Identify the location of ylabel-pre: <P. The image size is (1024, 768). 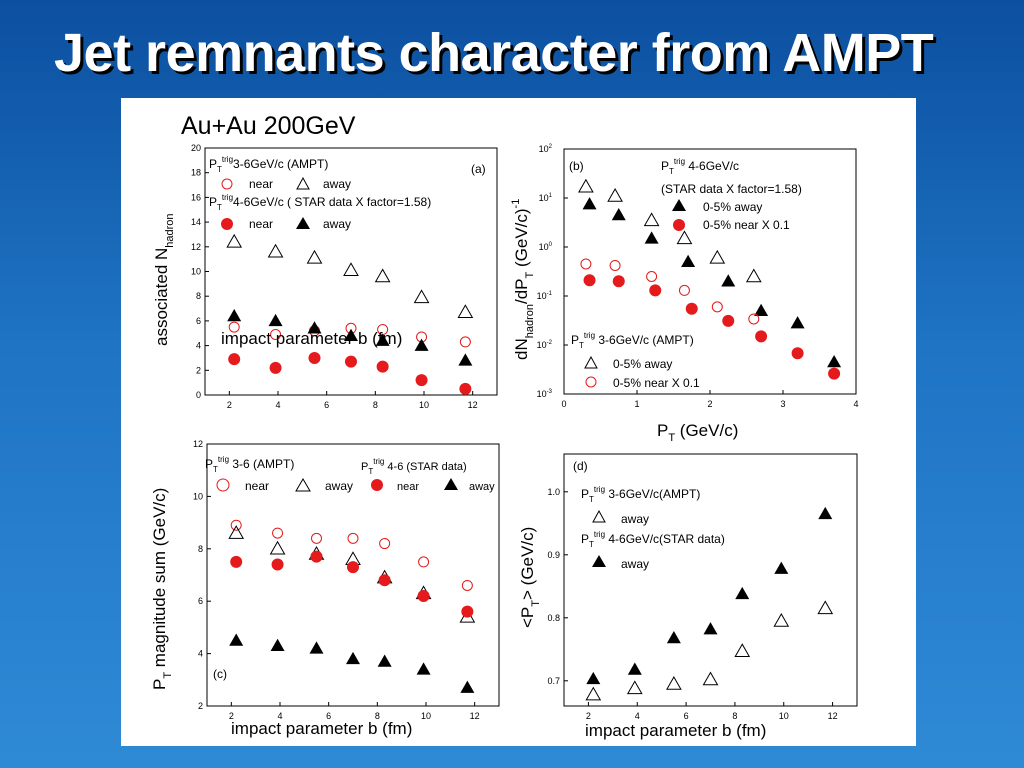
(527, 617).